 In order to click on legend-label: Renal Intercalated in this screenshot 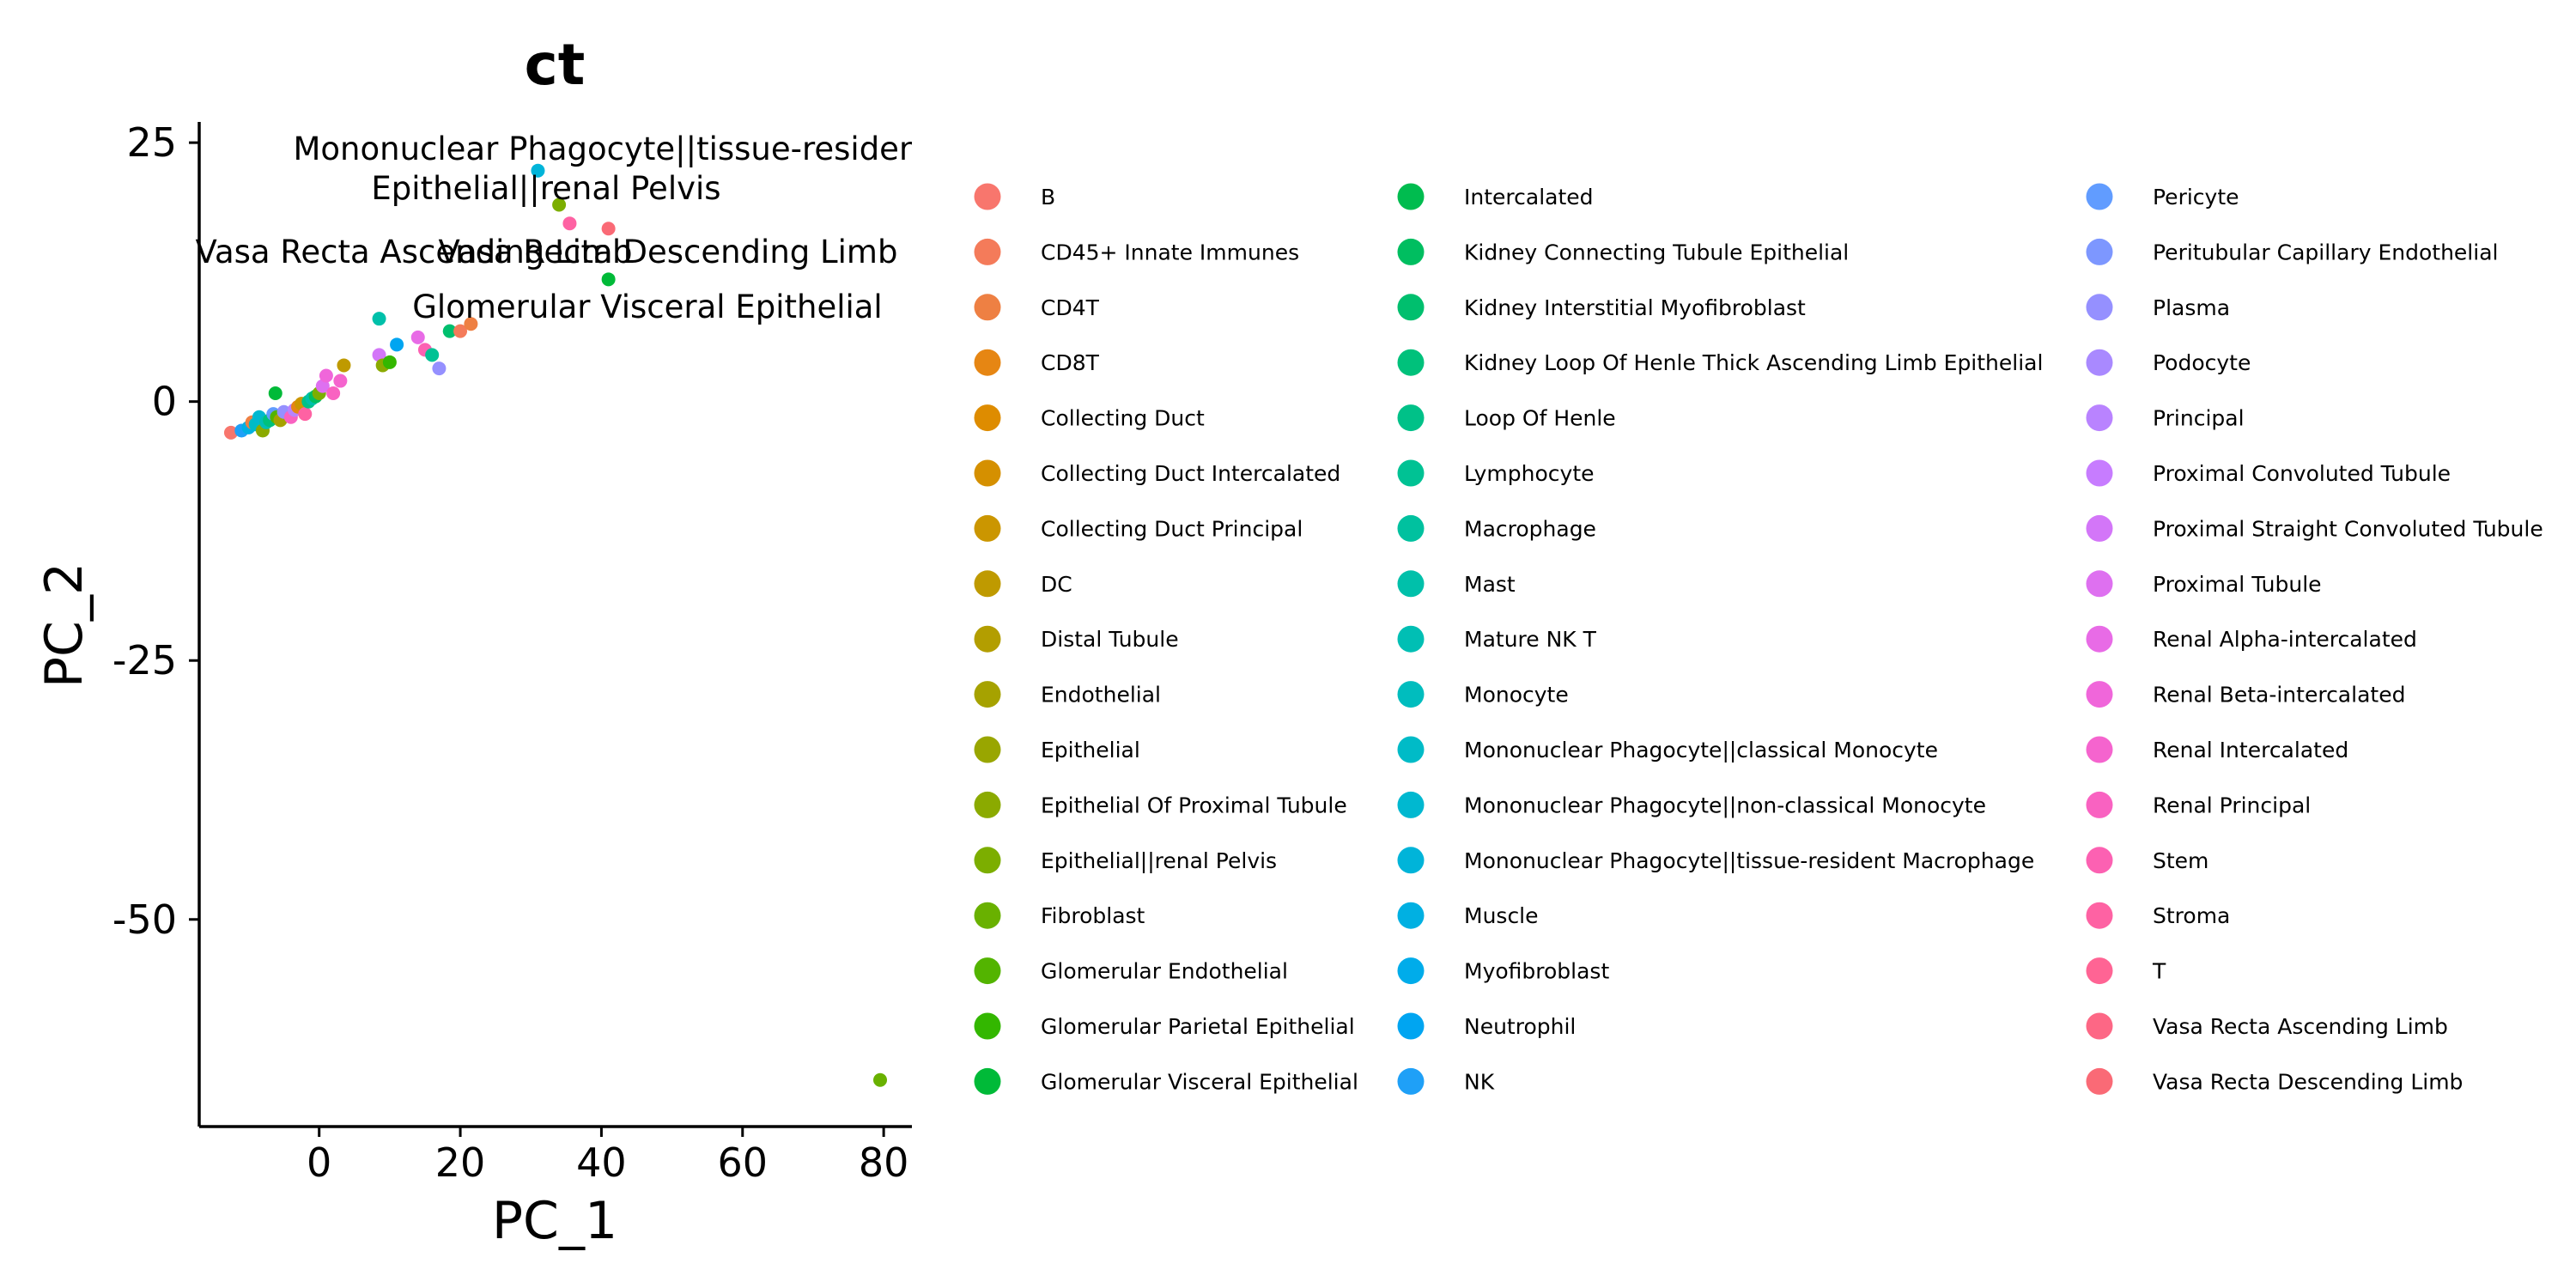, I will do `click(2251, 750)`.